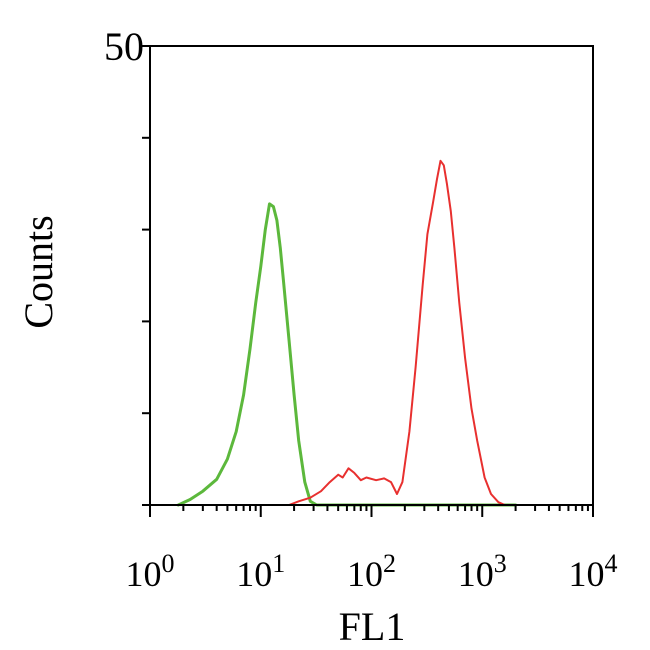 The image size is (650, 650). I want to click on y-axis-label: Counts, so click(38, 271).